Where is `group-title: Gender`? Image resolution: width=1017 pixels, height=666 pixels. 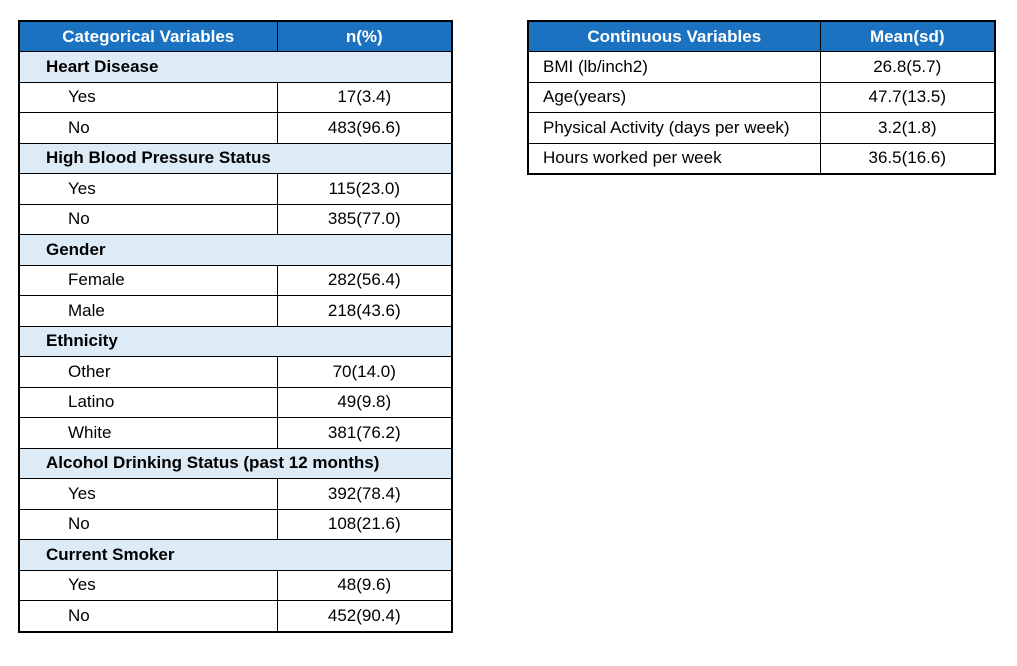
group-title: Gender is located at coordinates (235, 250).